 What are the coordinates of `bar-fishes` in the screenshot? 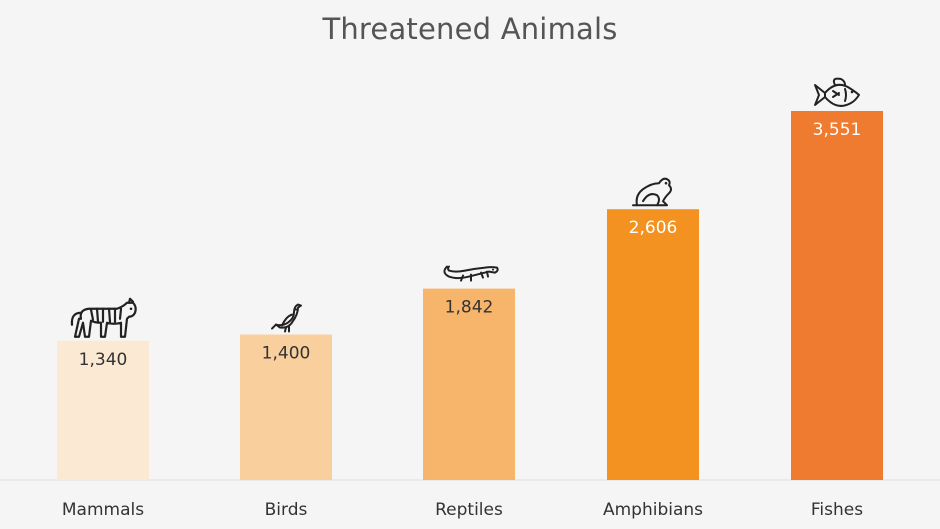 It's located at (837, 295).